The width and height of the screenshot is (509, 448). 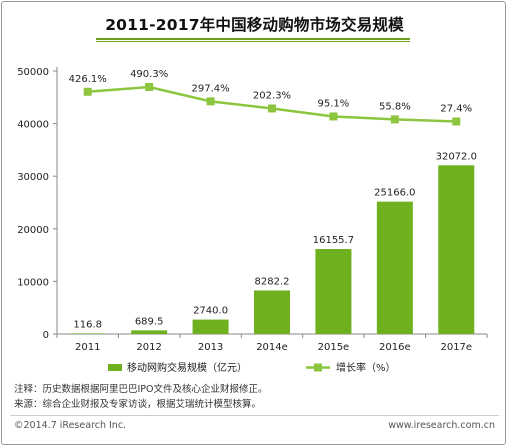 I want to click on bar-2013, so click(x=210, y=326).